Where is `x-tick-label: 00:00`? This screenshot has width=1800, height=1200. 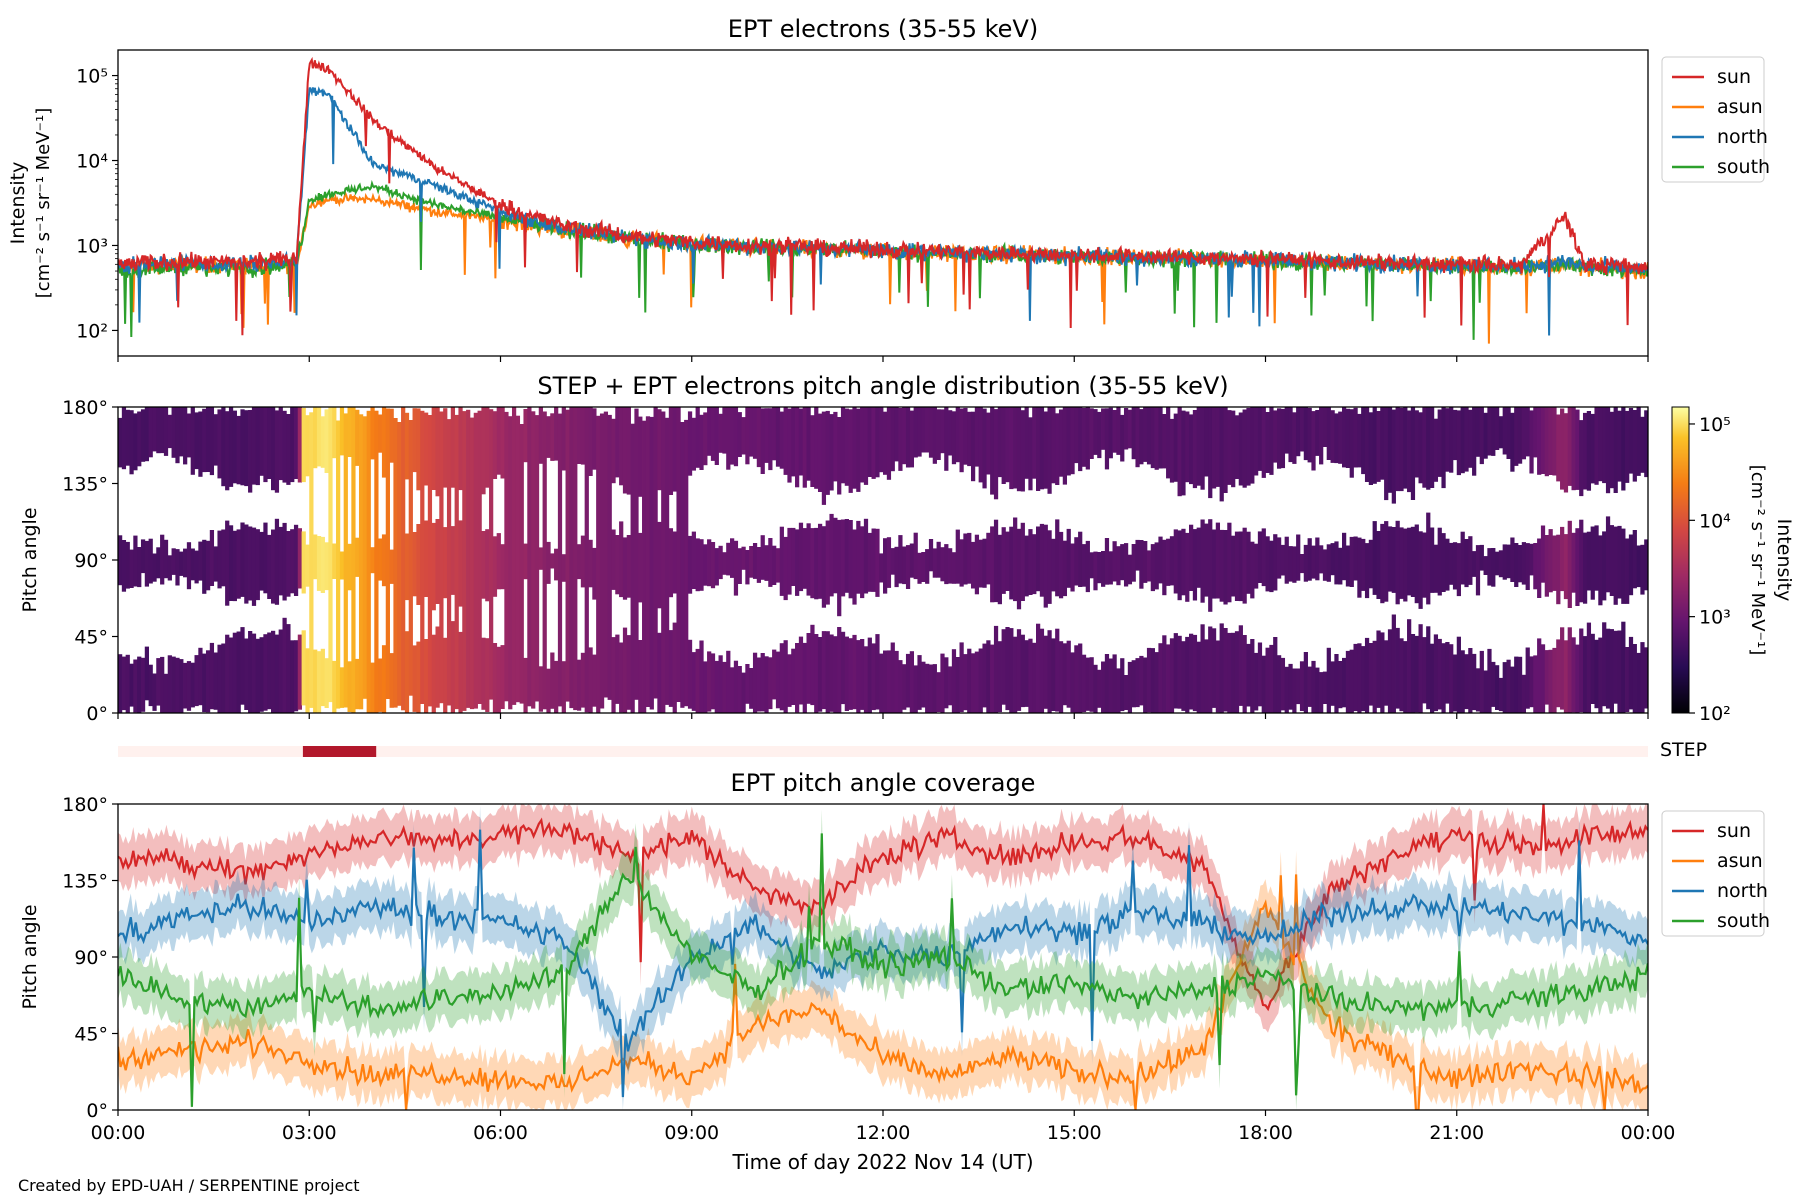
x-tick-label: 00:00 is located at coordinates (118, 1133).